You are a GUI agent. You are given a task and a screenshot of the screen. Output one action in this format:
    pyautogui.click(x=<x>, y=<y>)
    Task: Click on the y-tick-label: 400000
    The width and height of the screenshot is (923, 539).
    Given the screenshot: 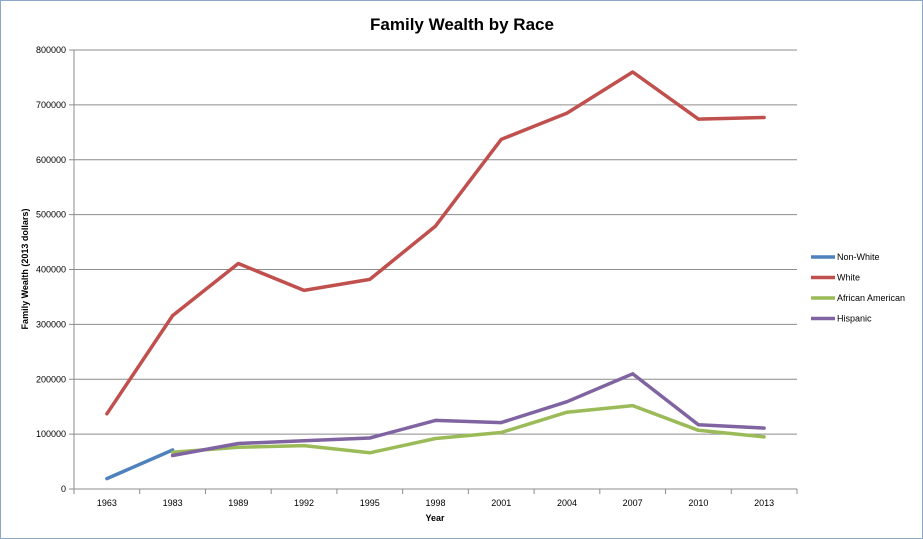 What is the action you would take?
    pyautogui.click(x=51, y=270)
    